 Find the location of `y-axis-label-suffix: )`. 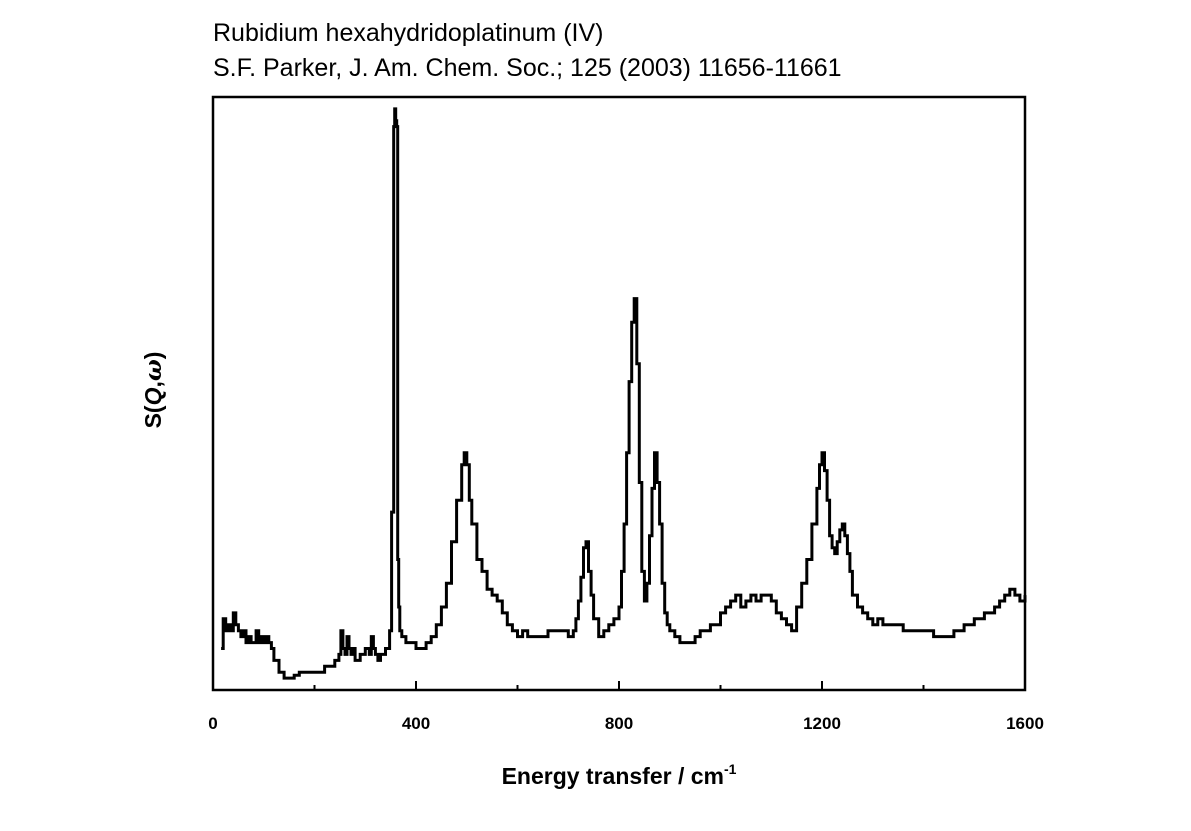

y-axis-label-suffix: ) is located at coordinates (153, 356).